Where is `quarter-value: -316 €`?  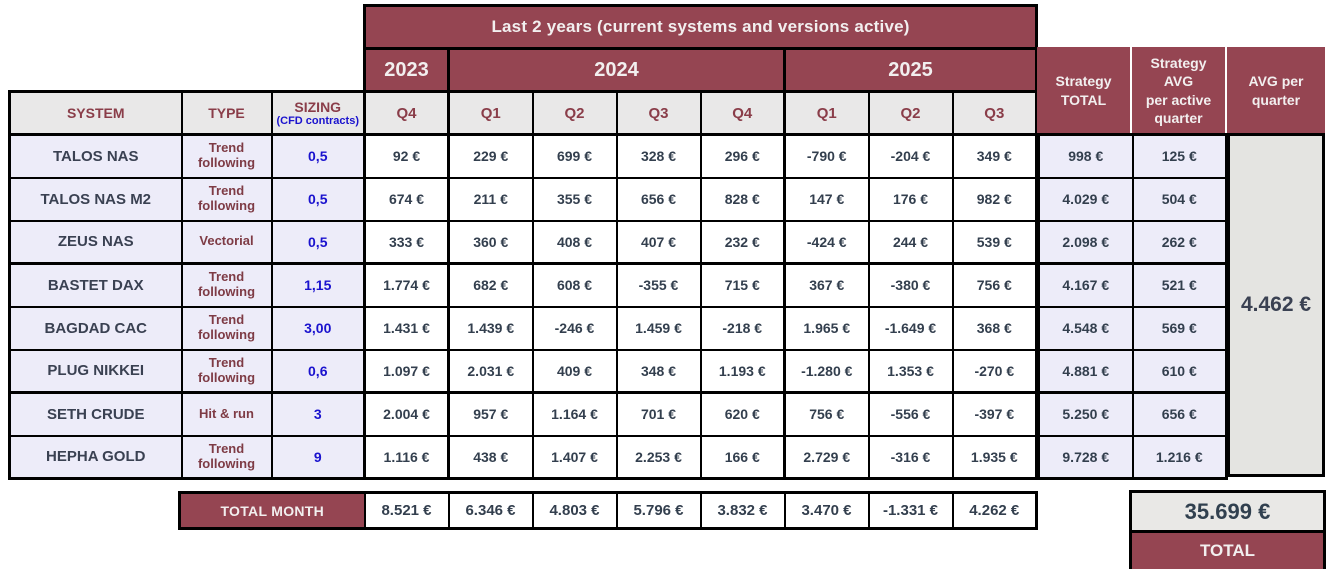 quarter-value: -316 € is located at coordinates (910, 457).